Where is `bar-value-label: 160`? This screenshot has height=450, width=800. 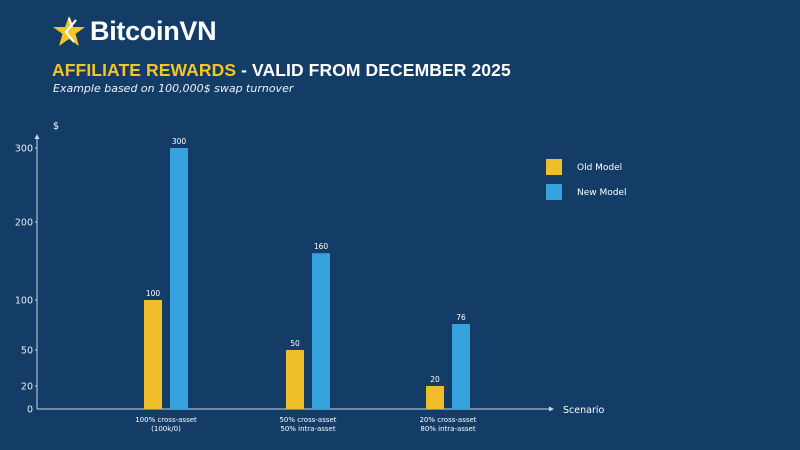 bar-value-label: 160 is located at coordinates (321, 246).